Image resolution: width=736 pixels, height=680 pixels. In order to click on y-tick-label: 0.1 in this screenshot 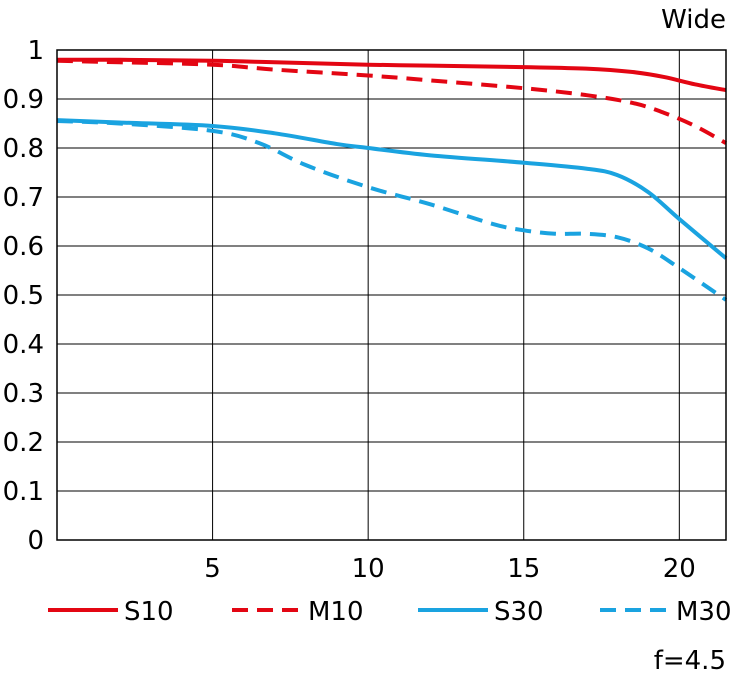, I will do `click(23, 492)`.